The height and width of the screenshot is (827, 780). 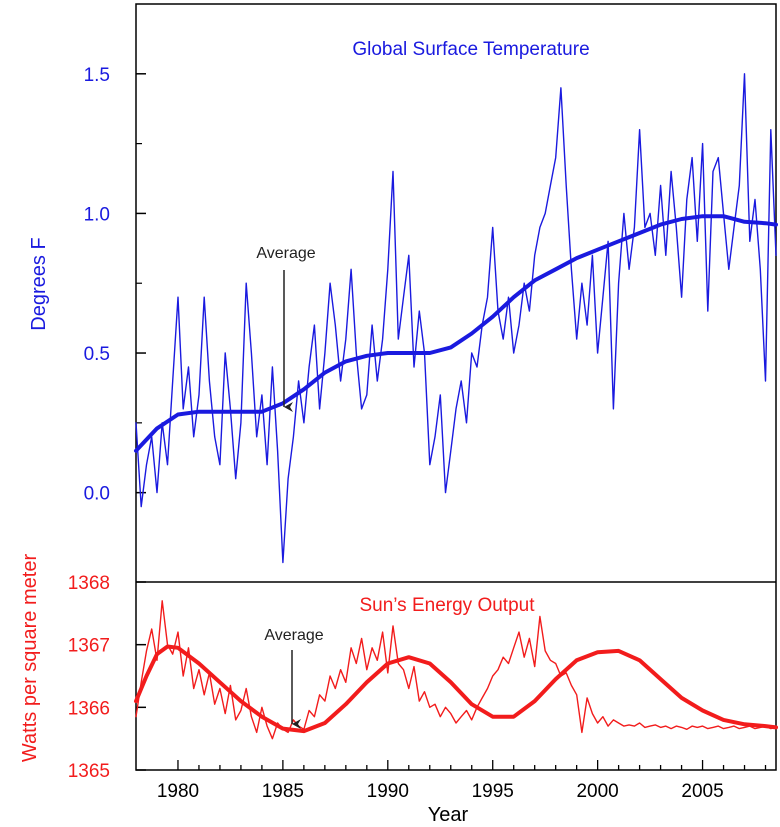 I want to click on temperature-y-tick-label: 1.5, so click(x=97, y=75).